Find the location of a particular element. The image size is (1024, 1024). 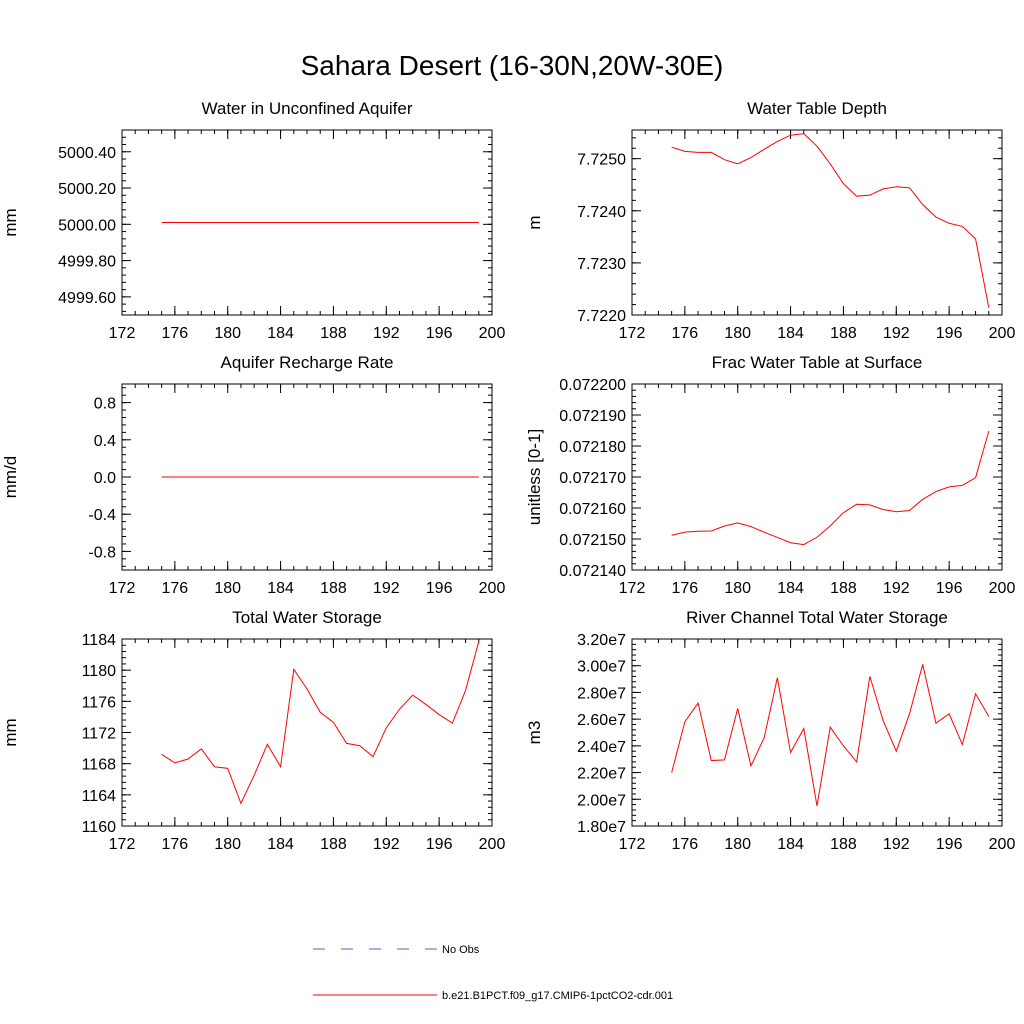

y-tick-label: 1172 is located at coordinates (99, 734).